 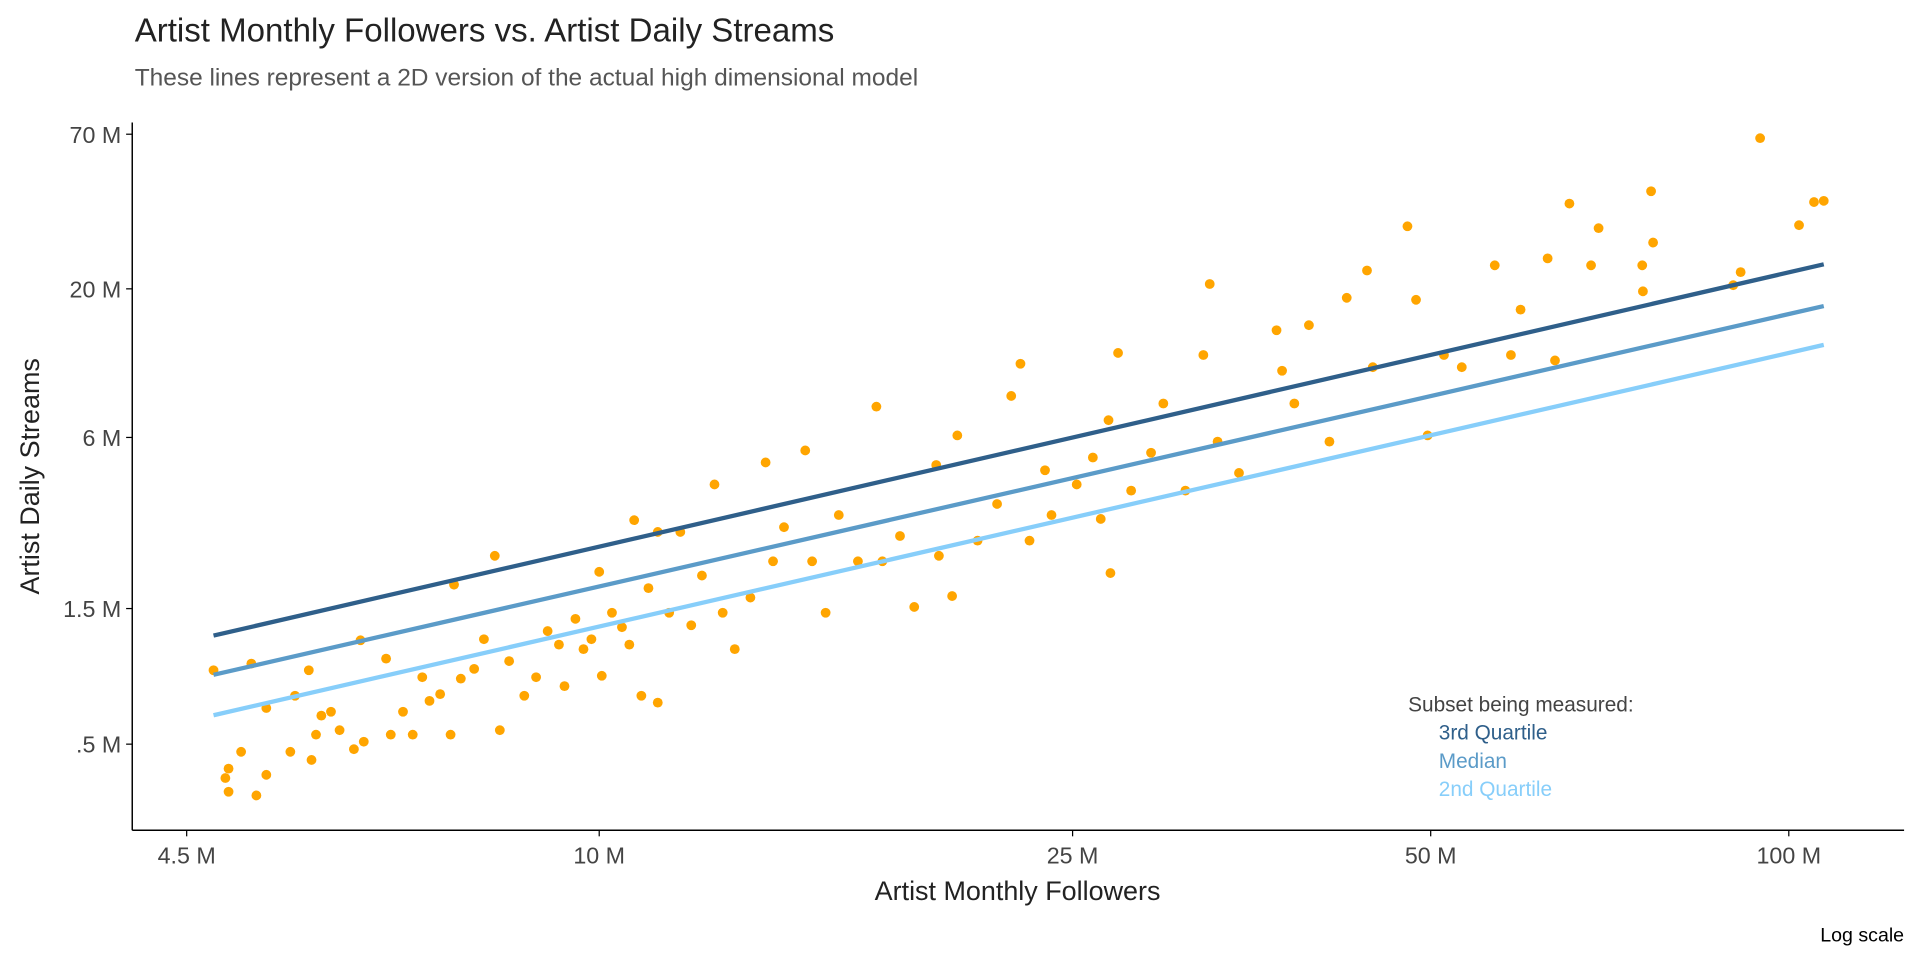 What do you see at coordinates (599, 855) in the screenshot?
I see `x-tick-label: 10 M` at bounding box center [599, 855].